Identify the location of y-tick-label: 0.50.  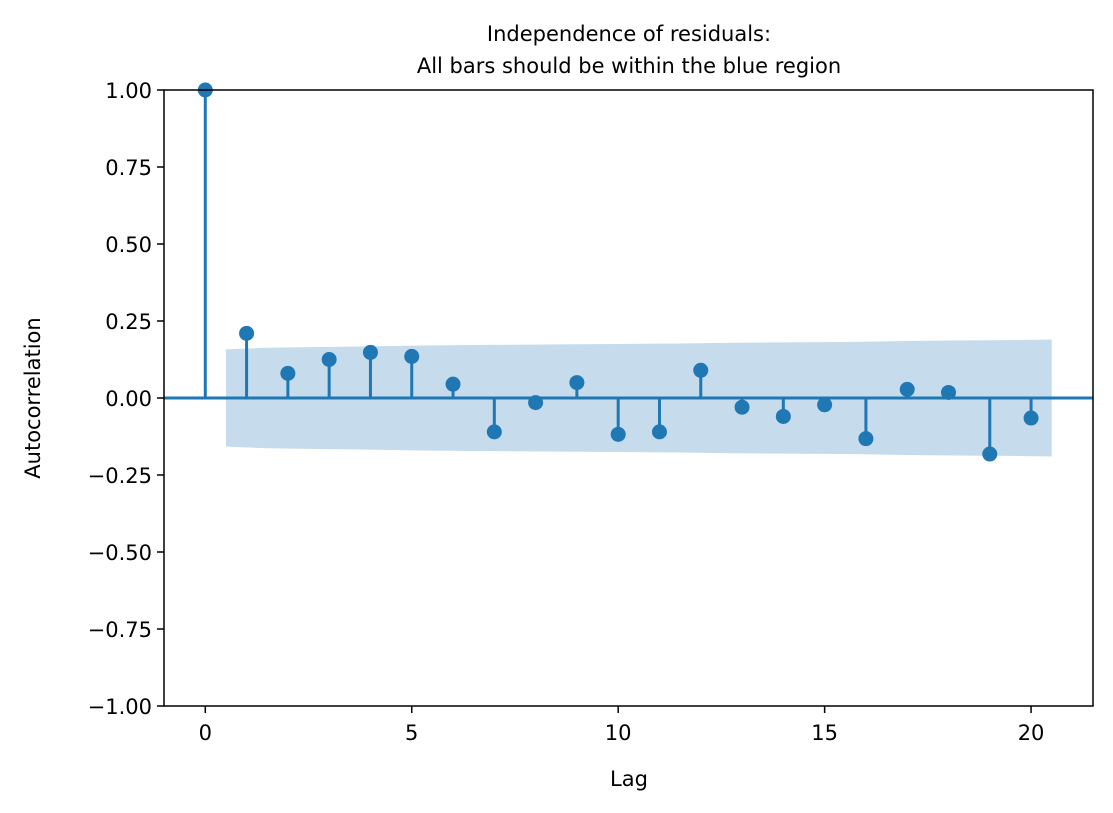
(128, 245).